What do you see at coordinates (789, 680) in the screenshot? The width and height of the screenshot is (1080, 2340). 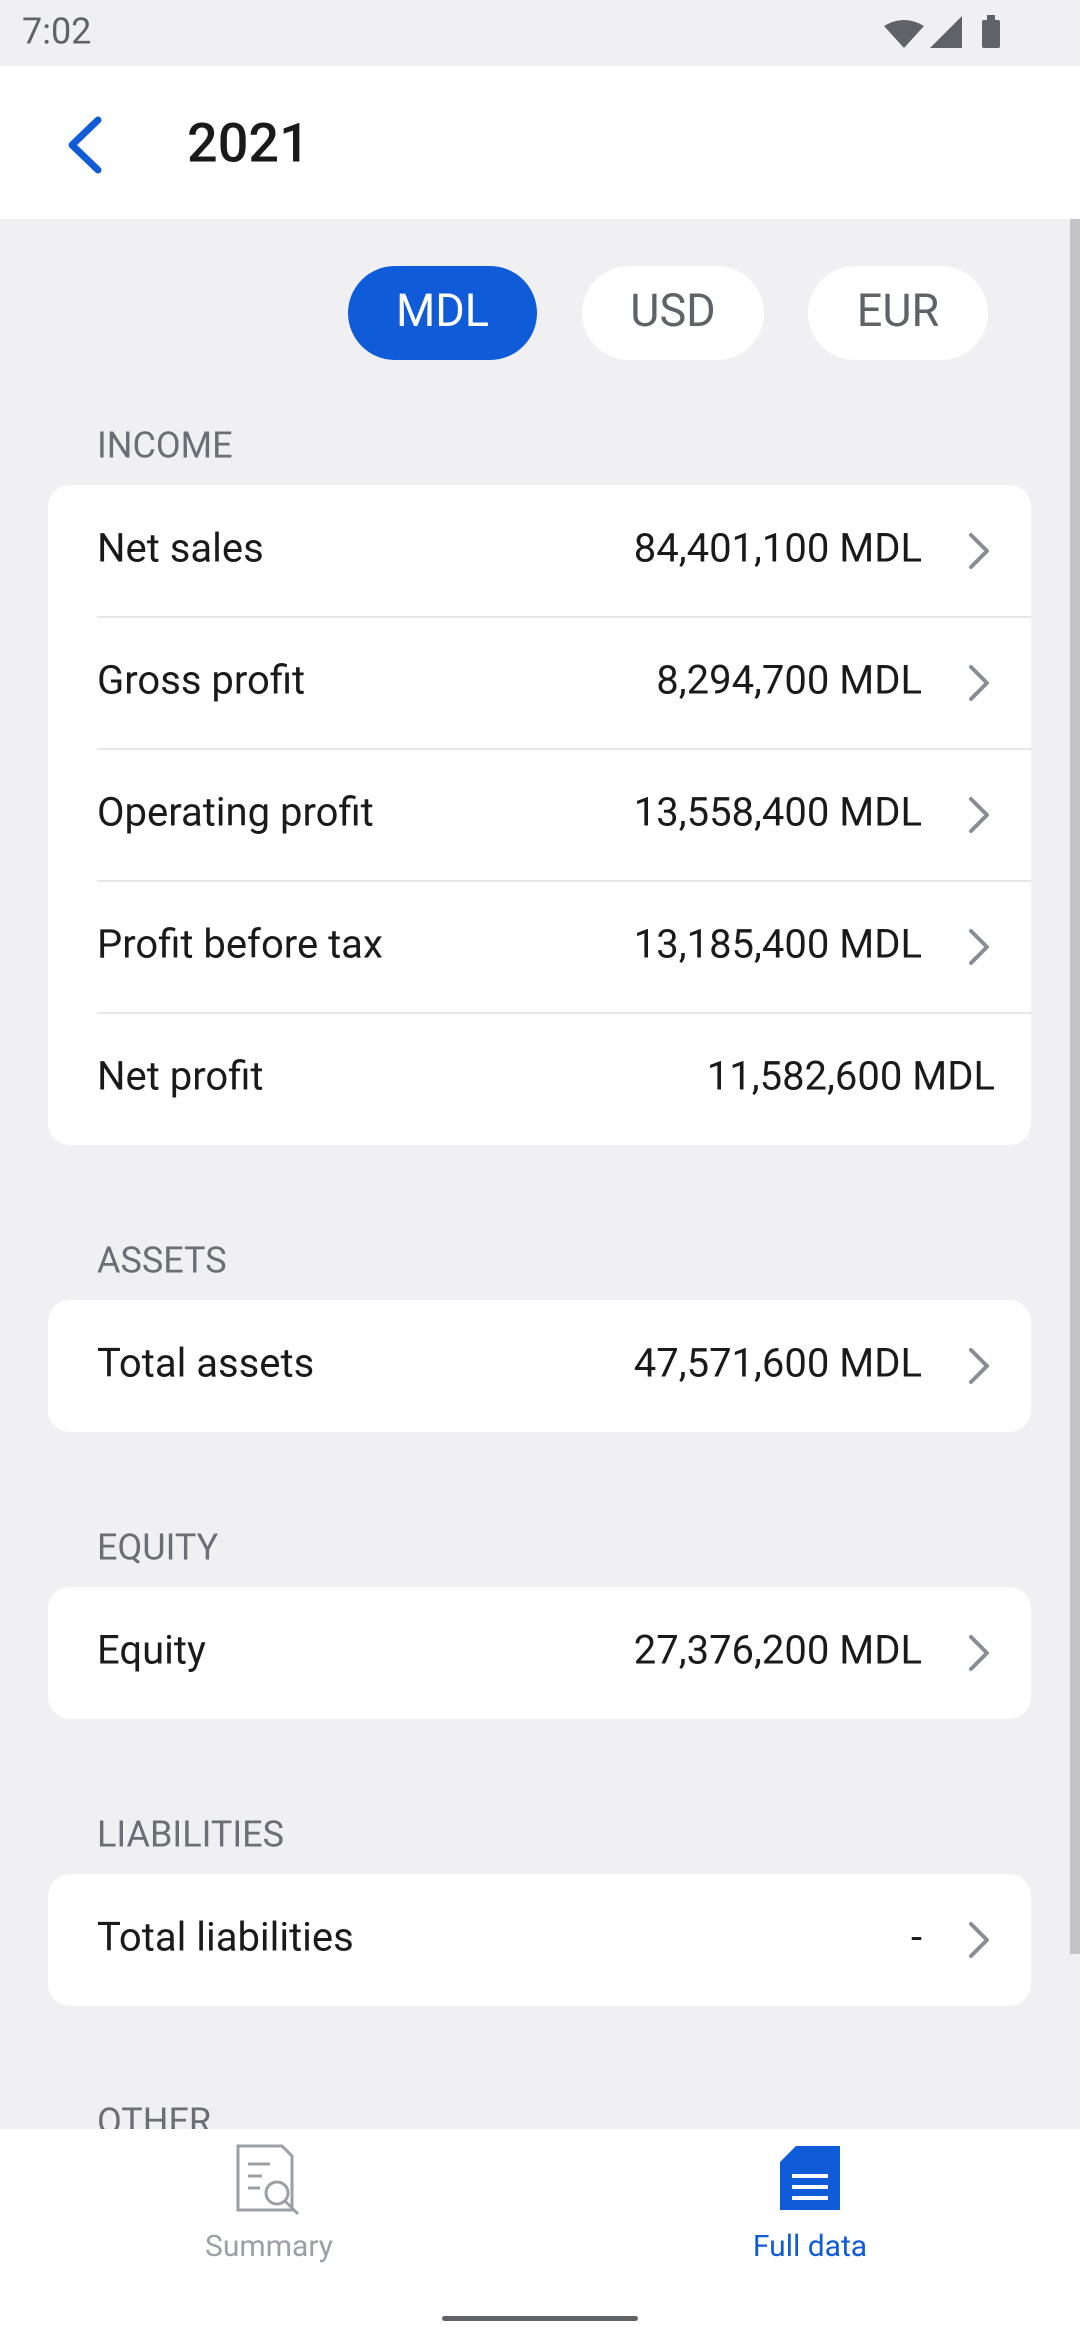 I see `row-value: 8,294,700 MDL` at bounding box center [789, 680].